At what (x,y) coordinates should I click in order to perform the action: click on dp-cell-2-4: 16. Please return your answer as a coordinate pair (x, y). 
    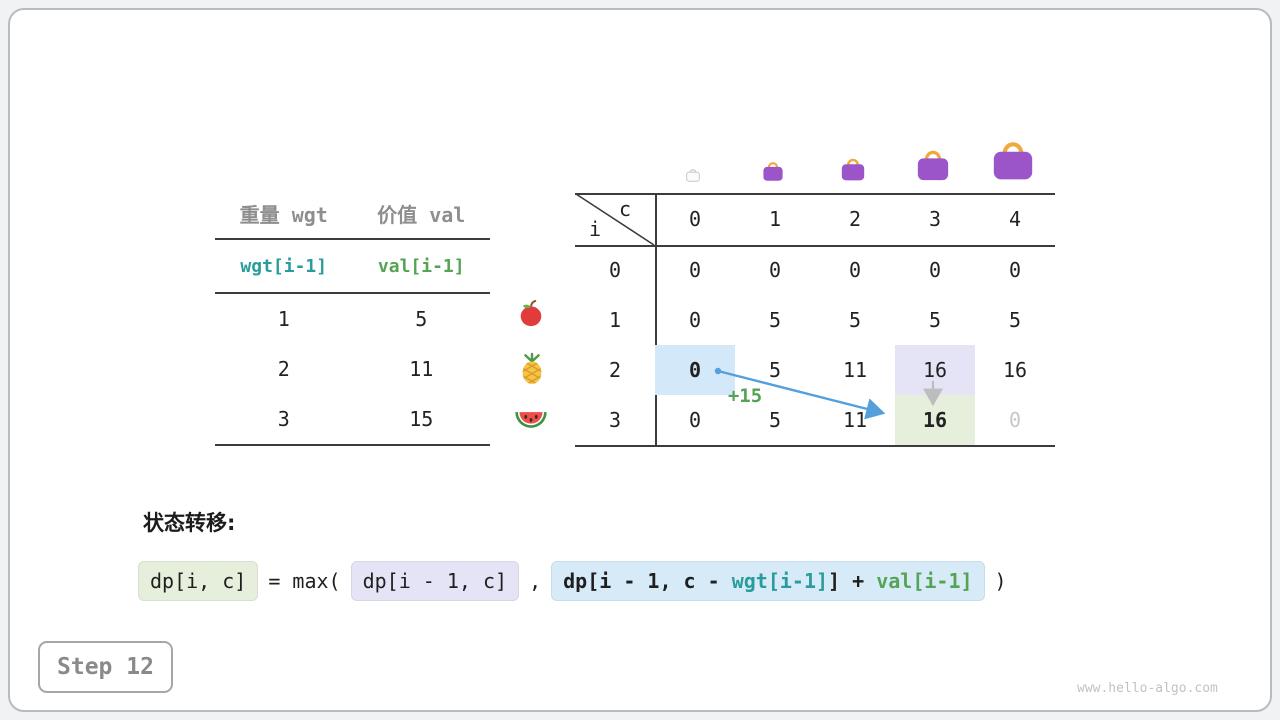
    Looking at the image, I should click on (1015, 370).